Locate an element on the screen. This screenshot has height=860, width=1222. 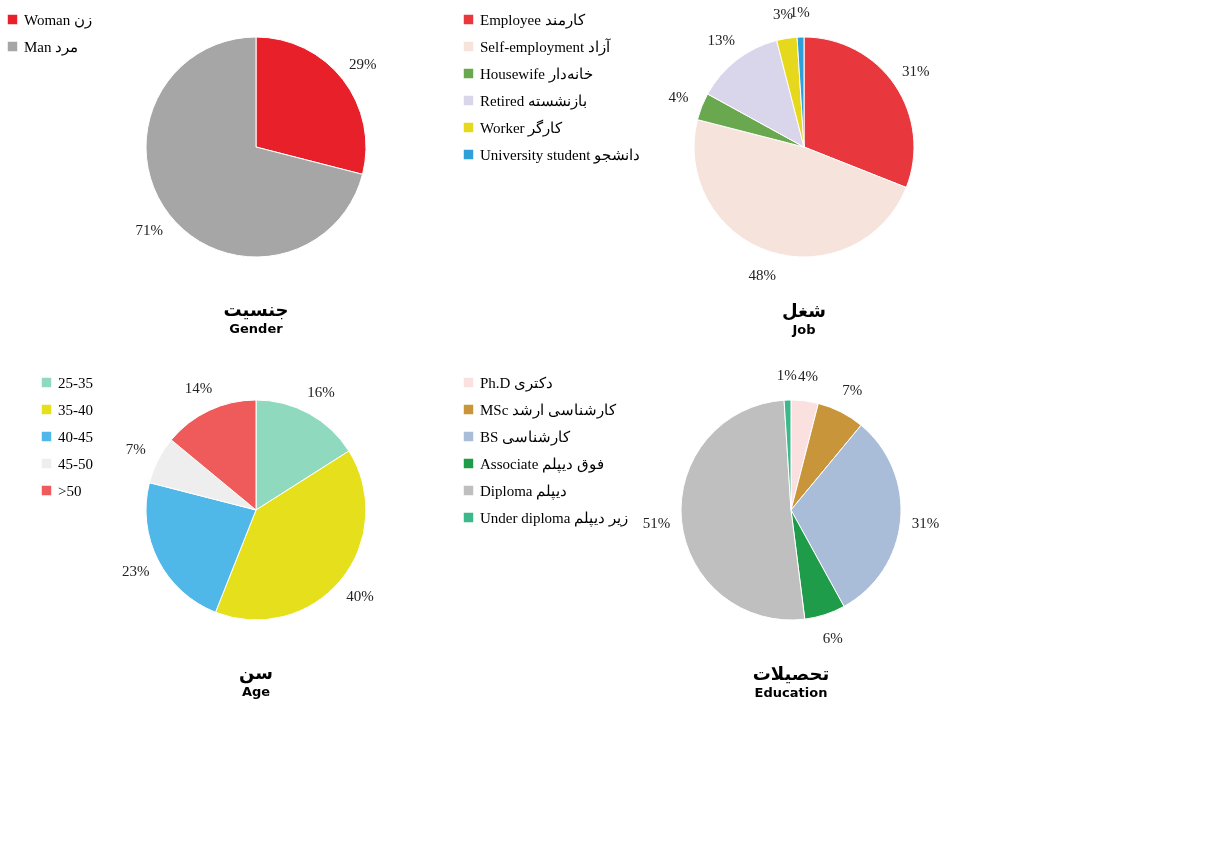
legend-label: Ph.D دکتری is located at coordinates (517, 383).